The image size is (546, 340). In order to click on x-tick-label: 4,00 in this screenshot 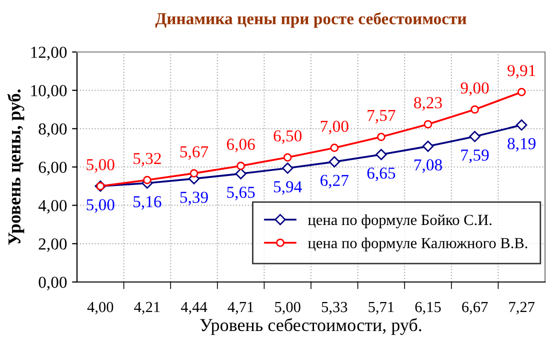, I will do `click(100, 308)`.